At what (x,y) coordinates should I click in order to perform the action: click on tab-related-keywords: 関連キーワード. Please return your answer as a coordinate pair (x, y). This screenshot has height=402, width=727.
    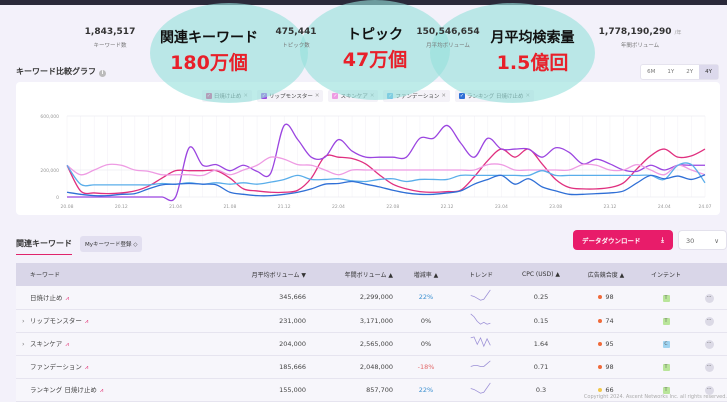
    Looking at the image, I should click on (44, 246).